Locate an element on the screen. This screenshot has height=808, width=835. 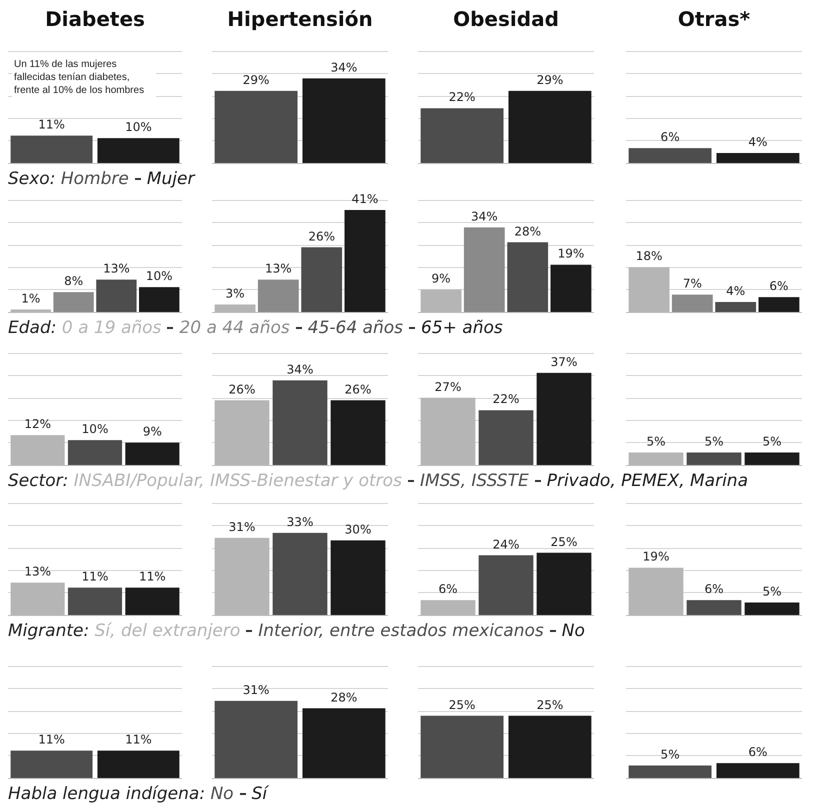
chart-title: Diabetes is located at coordinates (95, 19).